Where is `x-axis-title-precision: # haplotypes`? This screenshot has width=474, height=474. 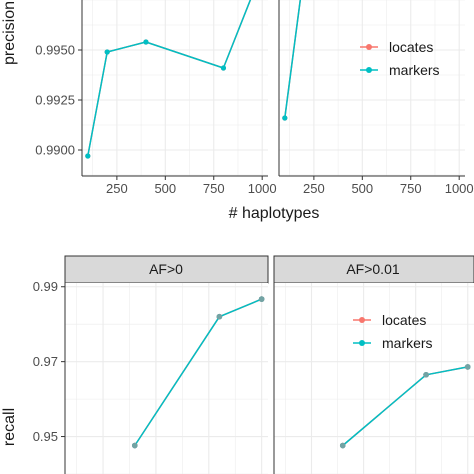
x-axis-title-precision: # haplotypes is located at coordinates (274, 213).